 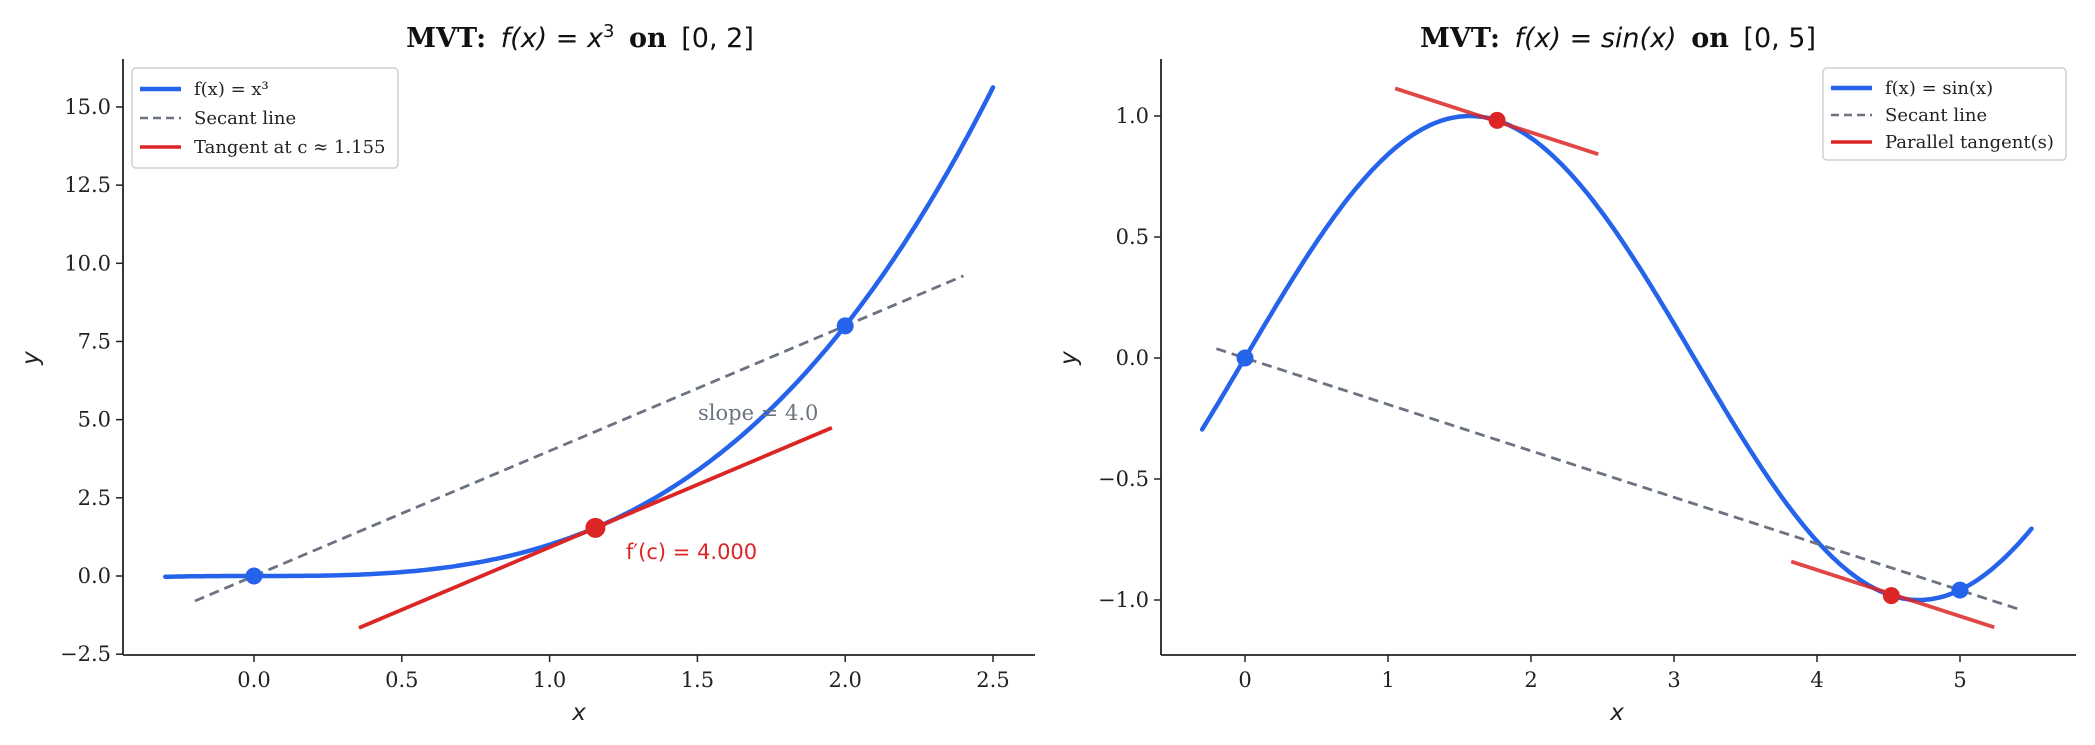 I want to click on x-tick-label: 2.5, so click(x=992, y=680).